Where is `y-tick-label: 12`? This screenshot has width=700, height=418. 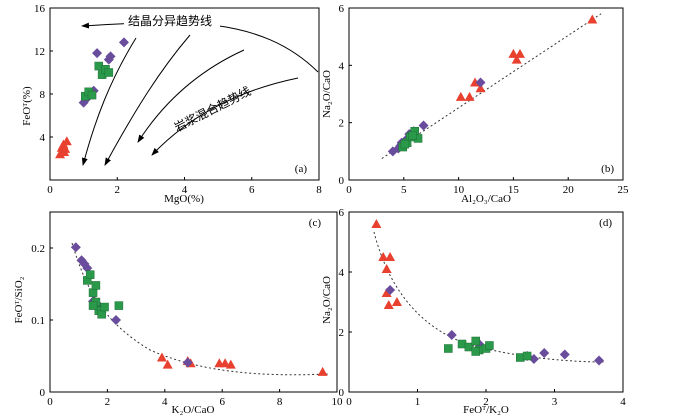
y-tick-label: 12 is located at coordinates (39, 52).